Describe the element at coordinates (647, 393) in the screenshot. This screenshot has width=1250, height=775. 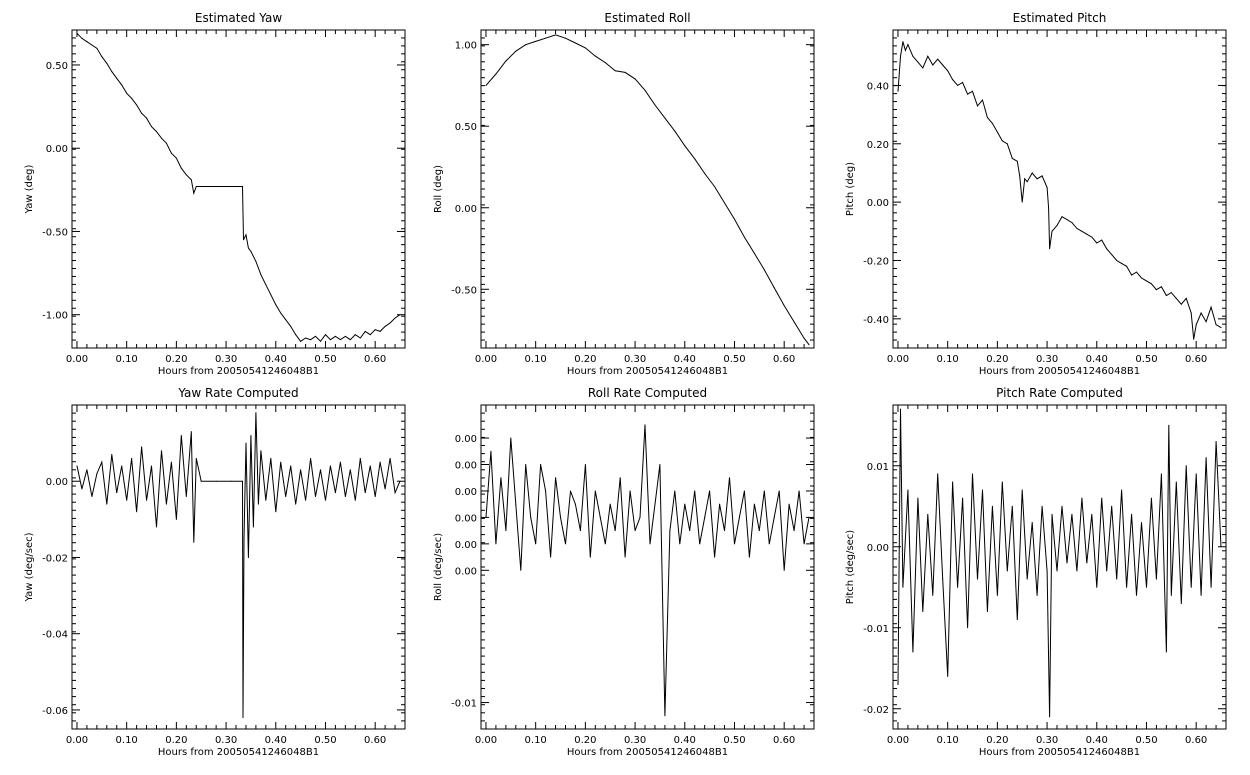
I see `chart-title: Roll Rate Computed` at that location.